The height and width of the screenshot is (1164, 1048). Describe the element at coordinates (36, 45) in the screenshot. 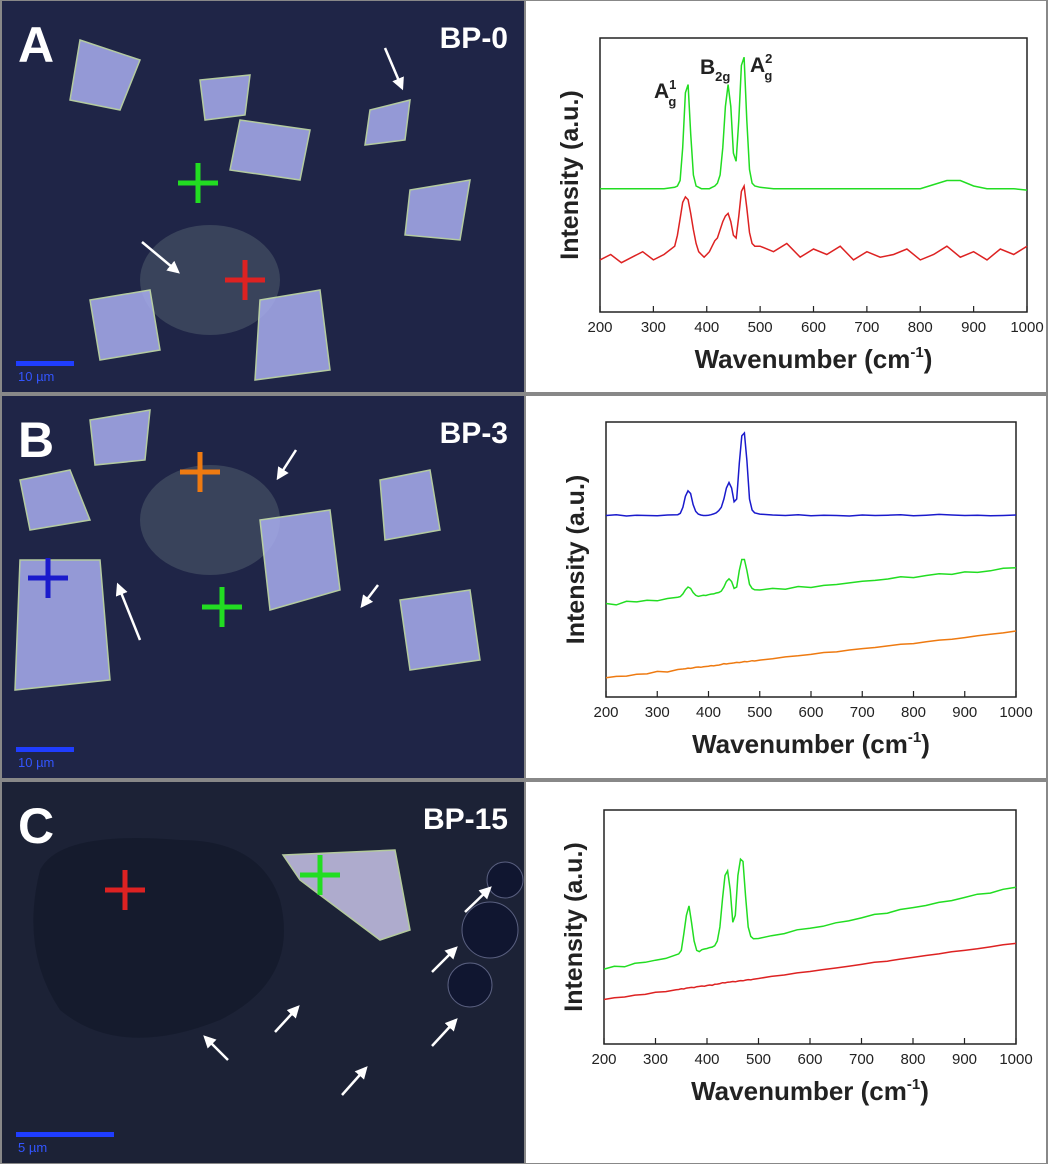

I see `panel-letter: A` at that location.